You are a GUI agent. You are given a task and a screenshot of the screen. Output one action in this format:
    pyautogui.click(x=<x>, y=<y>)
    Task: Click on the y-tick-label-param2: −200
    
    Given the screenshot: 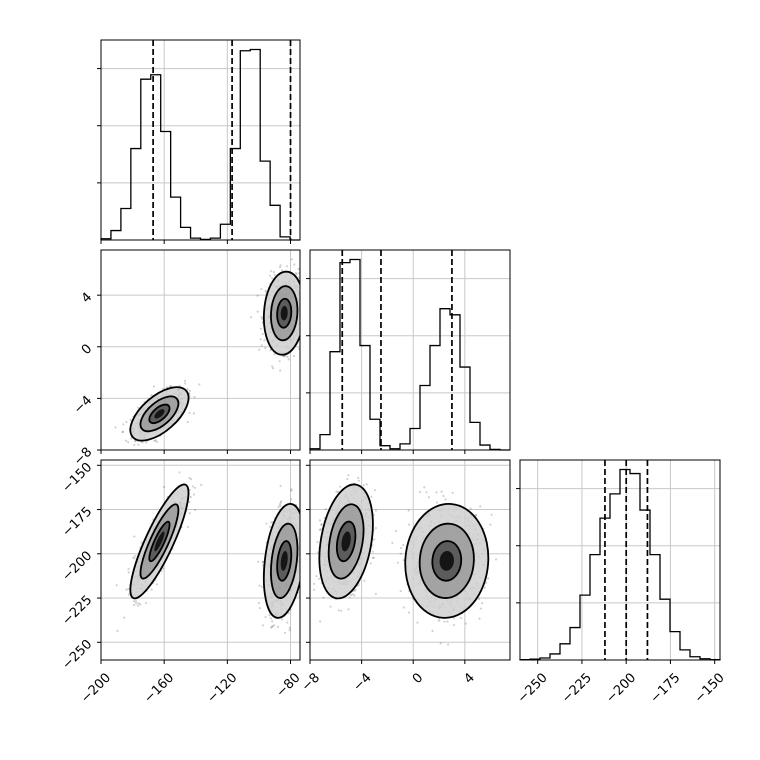 What is the action you would take?
    pyautogui.click(x=77, y=567)
    